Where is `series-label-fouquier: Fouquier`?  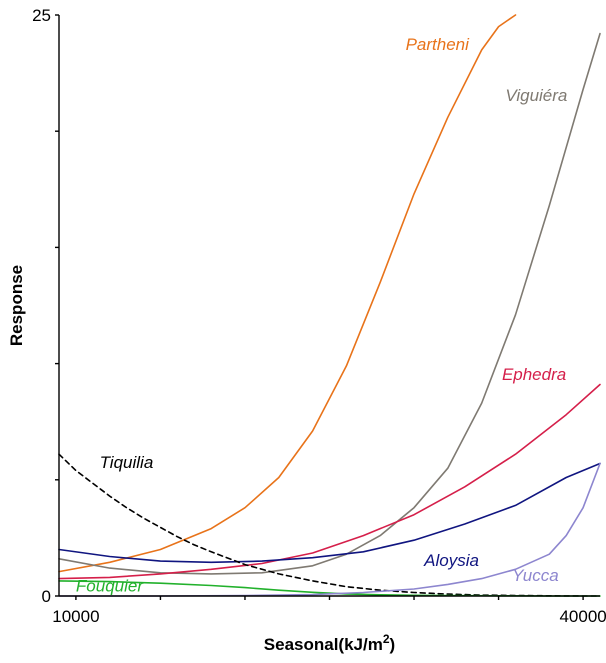 series-label-fouquier: Fouquier is located at coordinates (110, 585).